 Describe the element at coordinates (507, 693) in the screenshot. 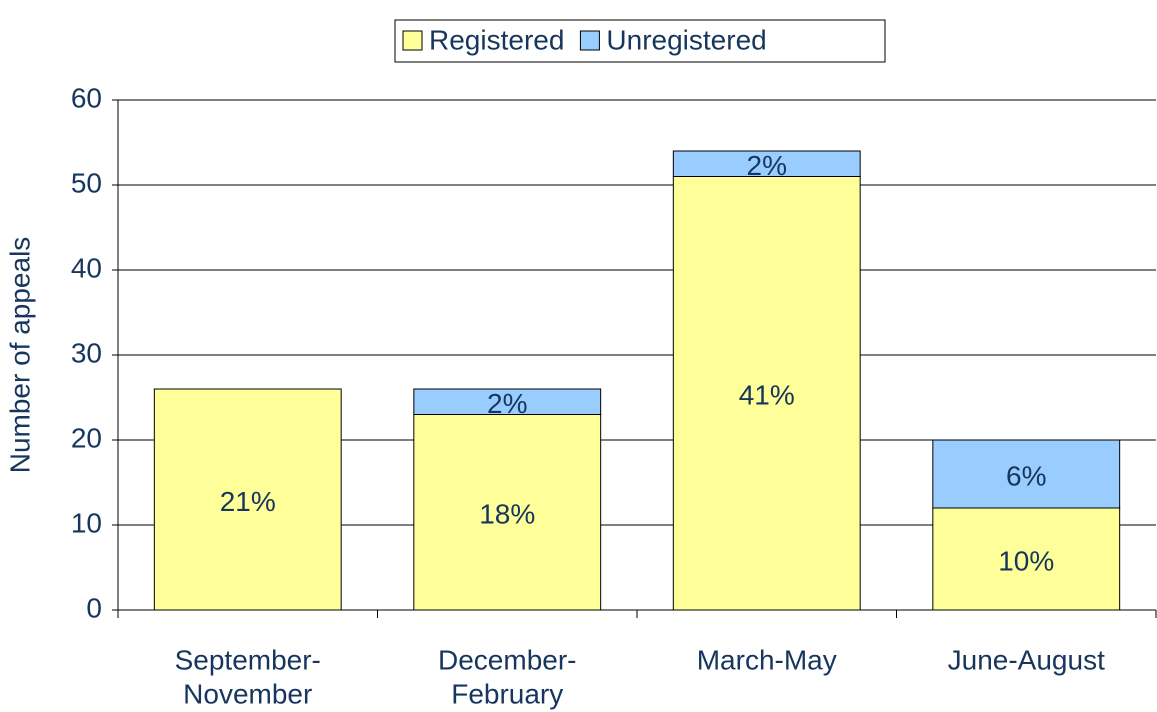

I see `x-tick-label: February` at that location.